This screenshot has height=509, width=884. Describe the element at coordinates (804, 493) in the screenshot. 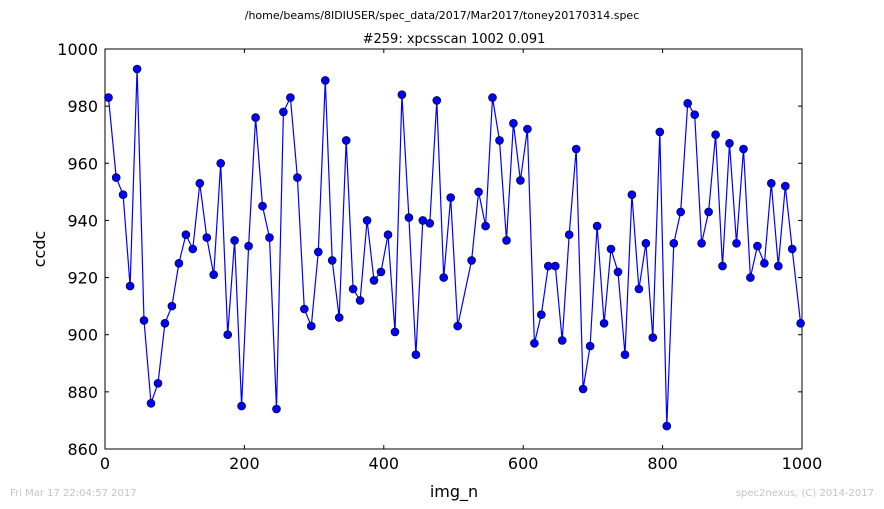

I see `footer-credit: spec2nexus, (C) 2014-2017` at that location.